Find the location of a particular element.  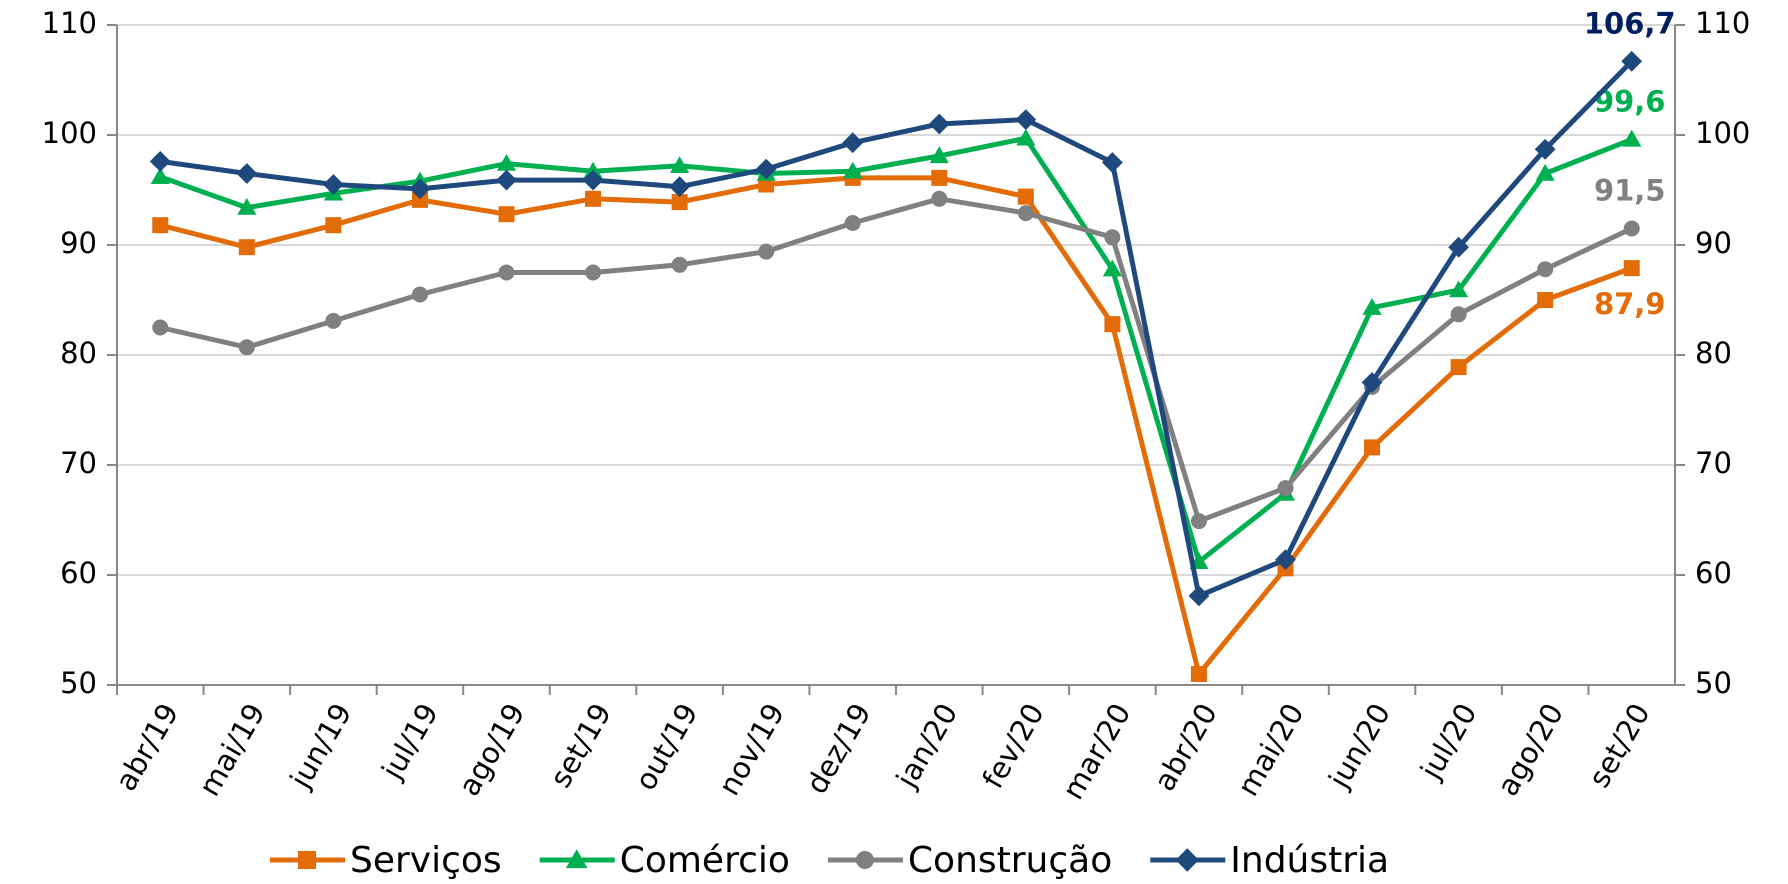

legend-item: Comércio is located at coordinates (664, 860).